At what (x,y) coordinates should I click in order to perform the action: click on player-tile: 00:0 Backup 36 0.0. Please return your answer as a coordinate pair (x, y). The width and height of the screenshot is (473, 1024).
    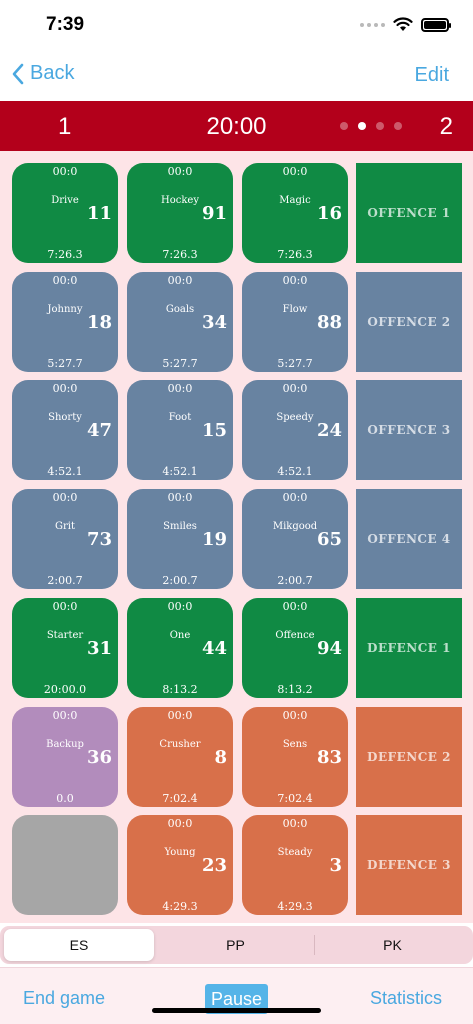
    Looking at the image, I should click on (65, 756).